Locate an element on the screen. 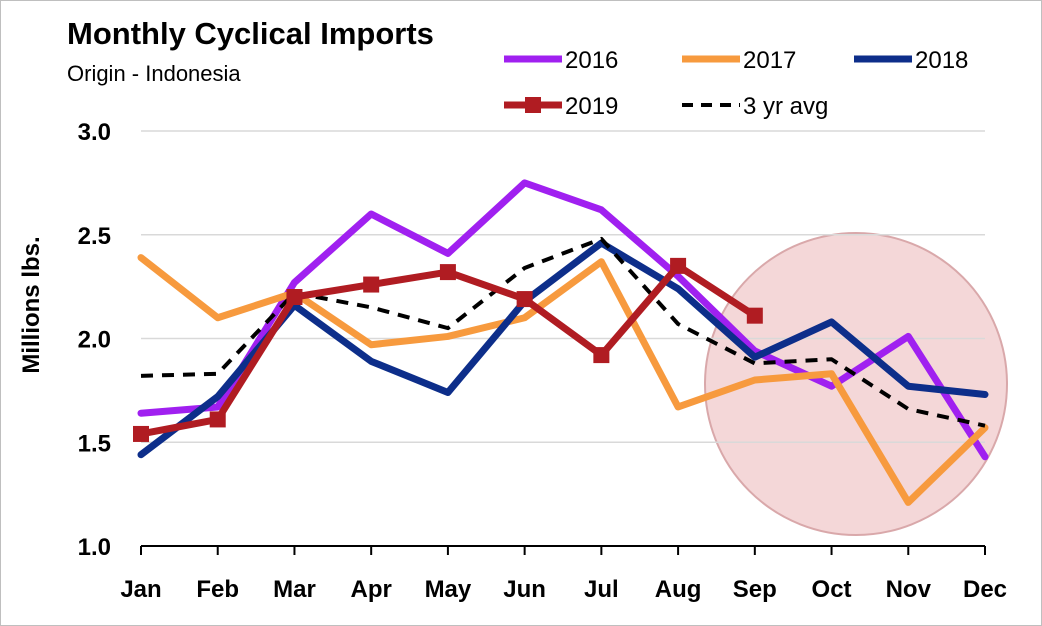  x-tick-label: Nov is located at coordinates (909, 589).